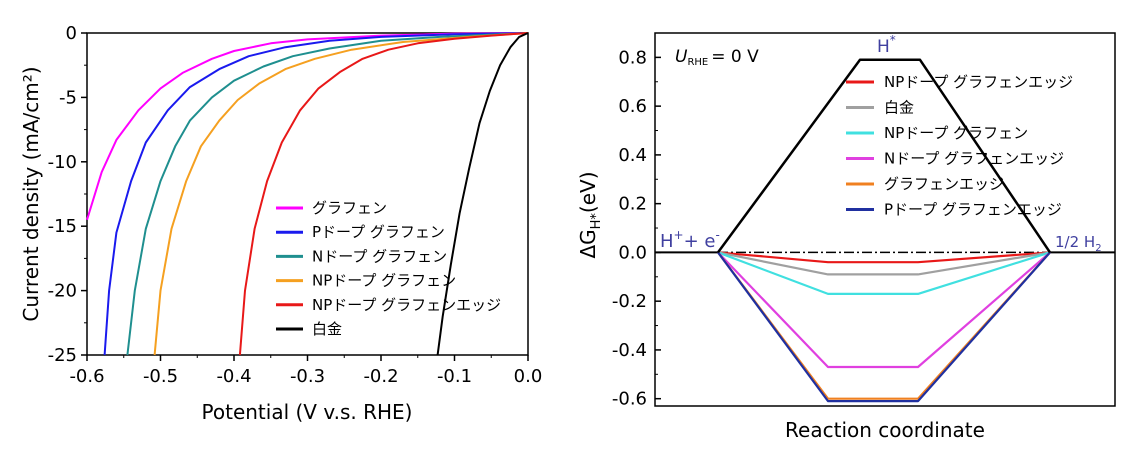 The height and width of the screenshot is (460, 1139). I want to click on left-x-tick-label: 0.0, so click(528, 376).